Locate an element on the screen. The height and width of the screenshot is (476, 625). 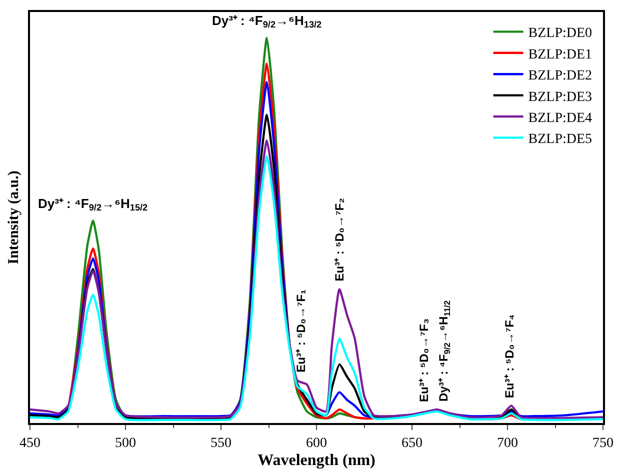
legend-label: BZLP:DE1 is located at coordinates (560, 54).